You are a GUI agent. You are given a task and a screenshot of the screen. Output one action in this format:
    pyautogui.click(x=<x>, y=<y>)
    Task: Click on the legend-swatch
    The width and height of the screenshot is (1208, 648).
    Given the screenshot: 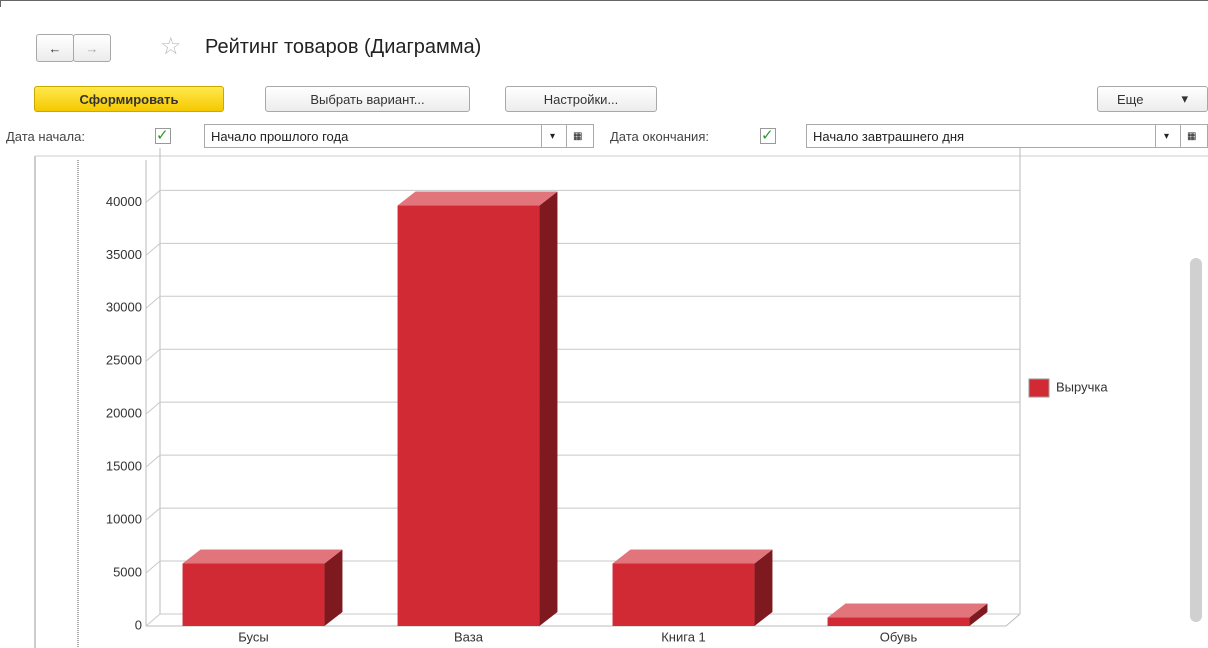 What is the action you would take?
    pyautogui.click(x=1039, y=388)
    